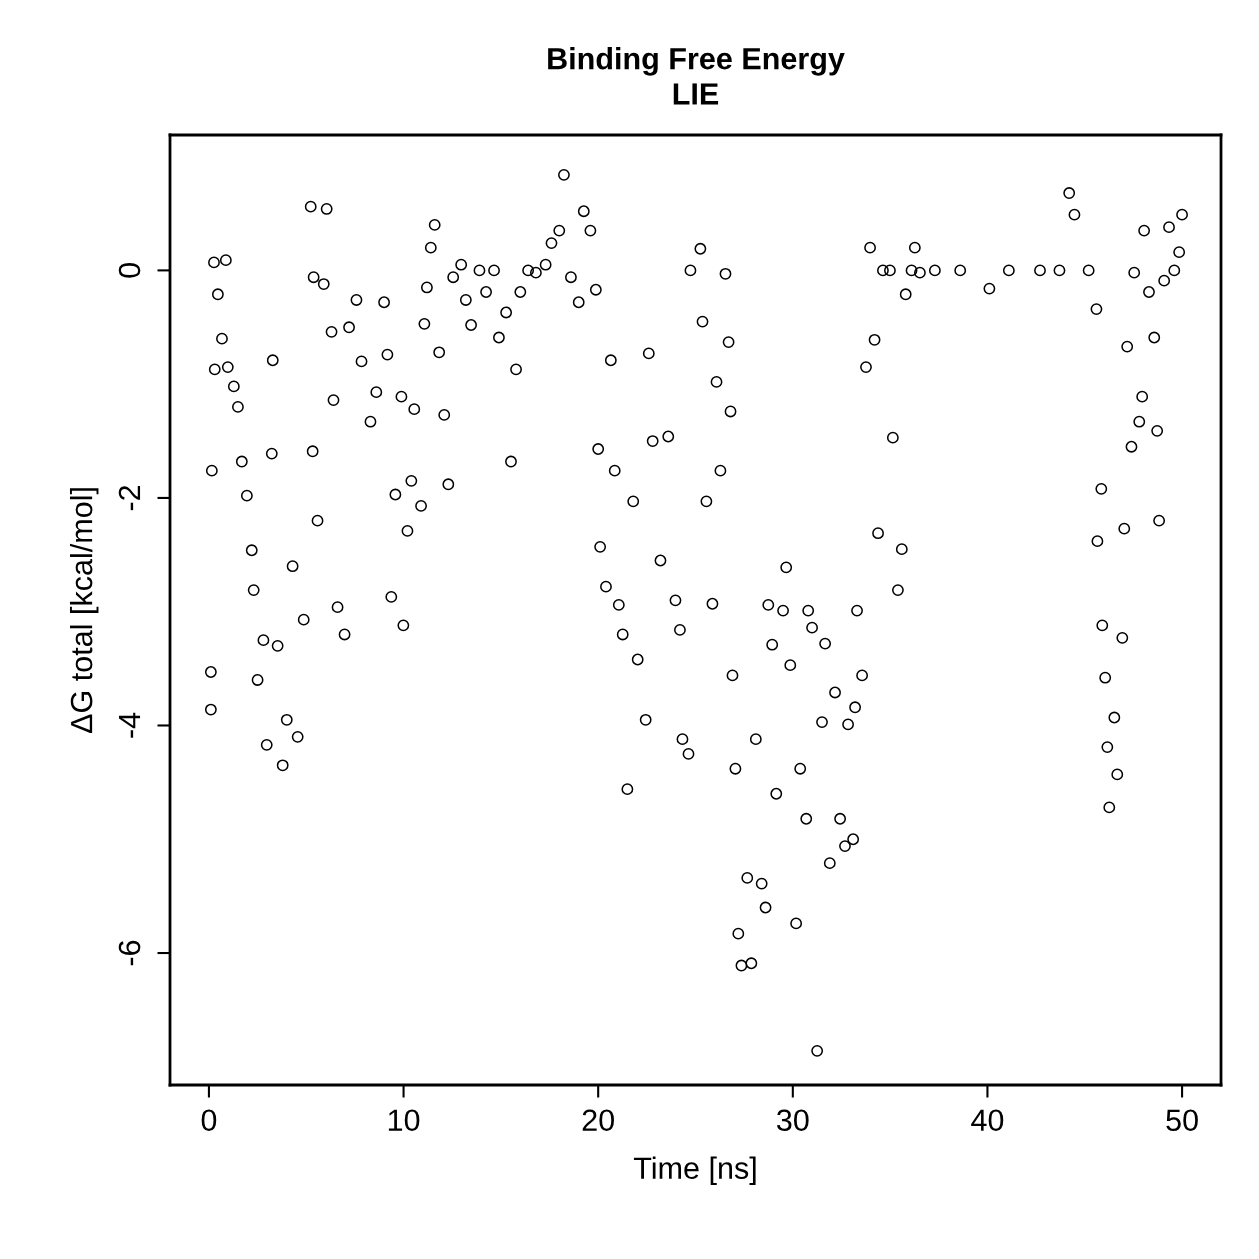 This screenshot has height=1259, width=1259. Describe the element at coordinates (129, 270) in the screenshot. I see `y-tick-label: 0` at that location.